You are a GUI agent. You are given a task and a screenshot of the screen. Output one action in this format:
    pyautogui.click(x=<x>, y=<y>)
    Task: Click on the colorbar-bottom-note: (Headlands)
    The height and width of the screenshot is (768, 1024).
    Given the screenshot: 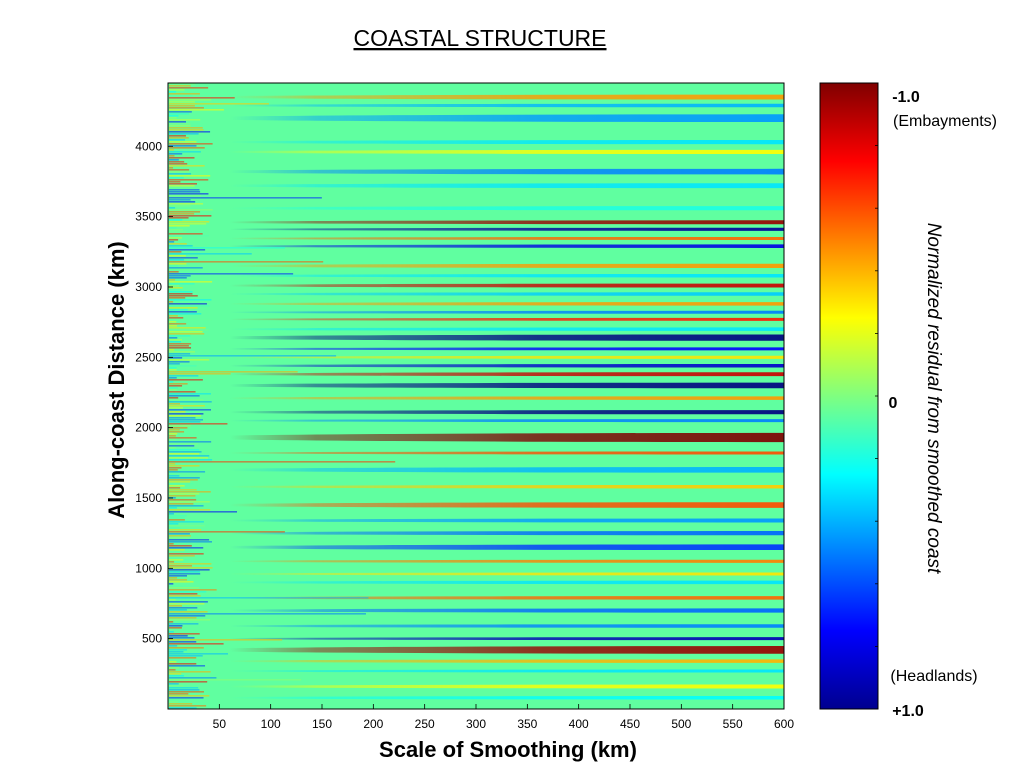 What is the action you would take?
    pyautogui.click(x=933, y=676)
    